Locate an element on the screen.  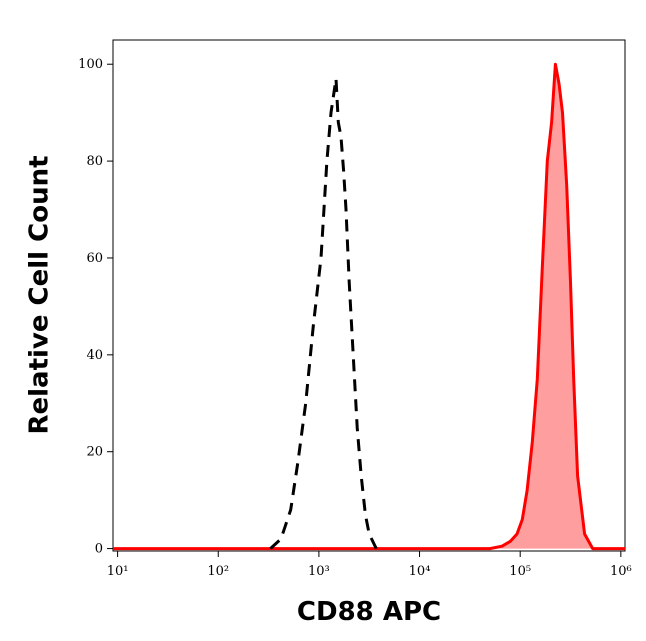
series-line is located at coordinates (323, 313).